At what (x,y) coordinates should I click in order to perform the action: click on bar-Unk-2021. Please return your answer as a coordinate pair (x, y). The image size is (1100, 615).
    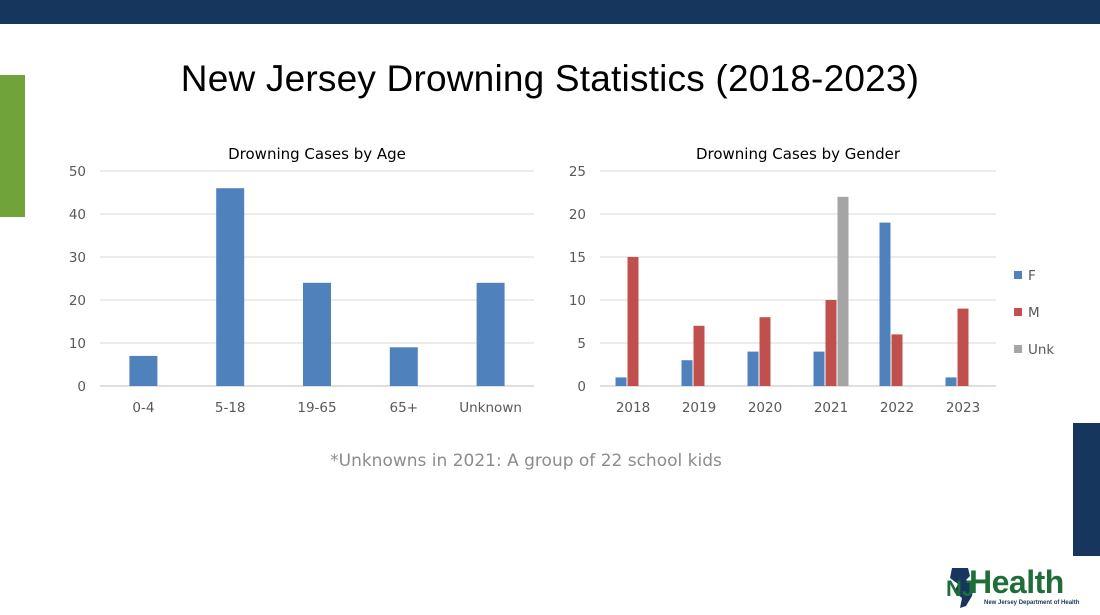
    Looking at the image, I should click on (843, 291).